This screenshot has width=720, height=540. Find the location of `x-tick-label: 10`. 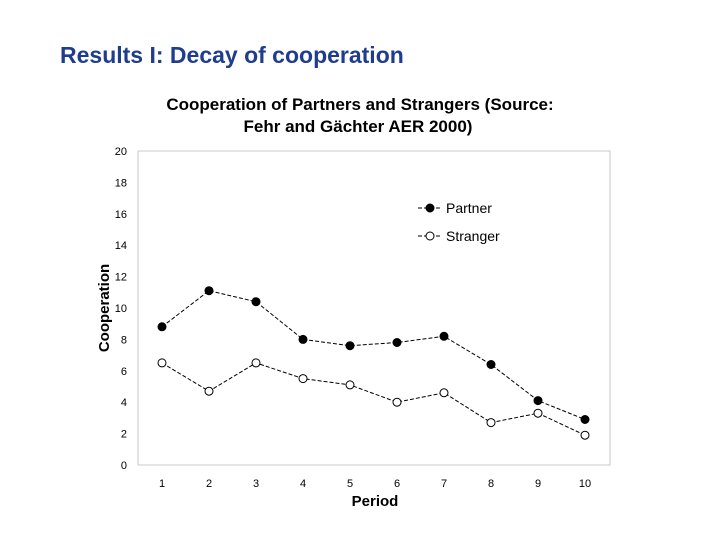

x-tick-label: 10 is located at coordinates (585, 484).